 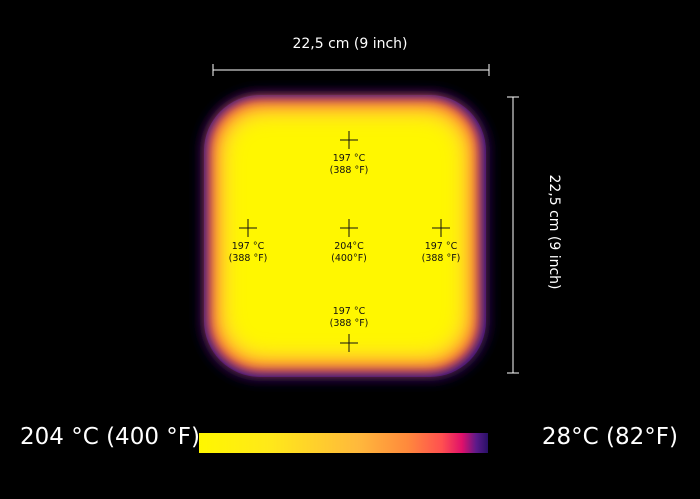 I want to click on point-left-reading: 197 °C (388 °F), so click(x=248, y=253).